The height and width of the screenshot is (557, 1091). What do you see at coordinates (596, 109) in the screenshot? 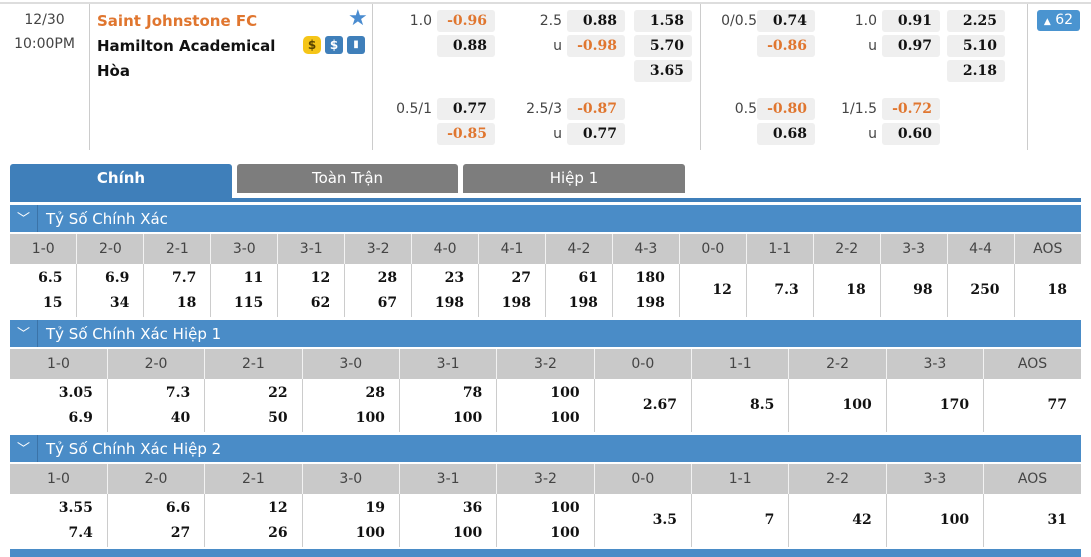
I see `odds-value: -0.87` at bounding box center [596, 109].